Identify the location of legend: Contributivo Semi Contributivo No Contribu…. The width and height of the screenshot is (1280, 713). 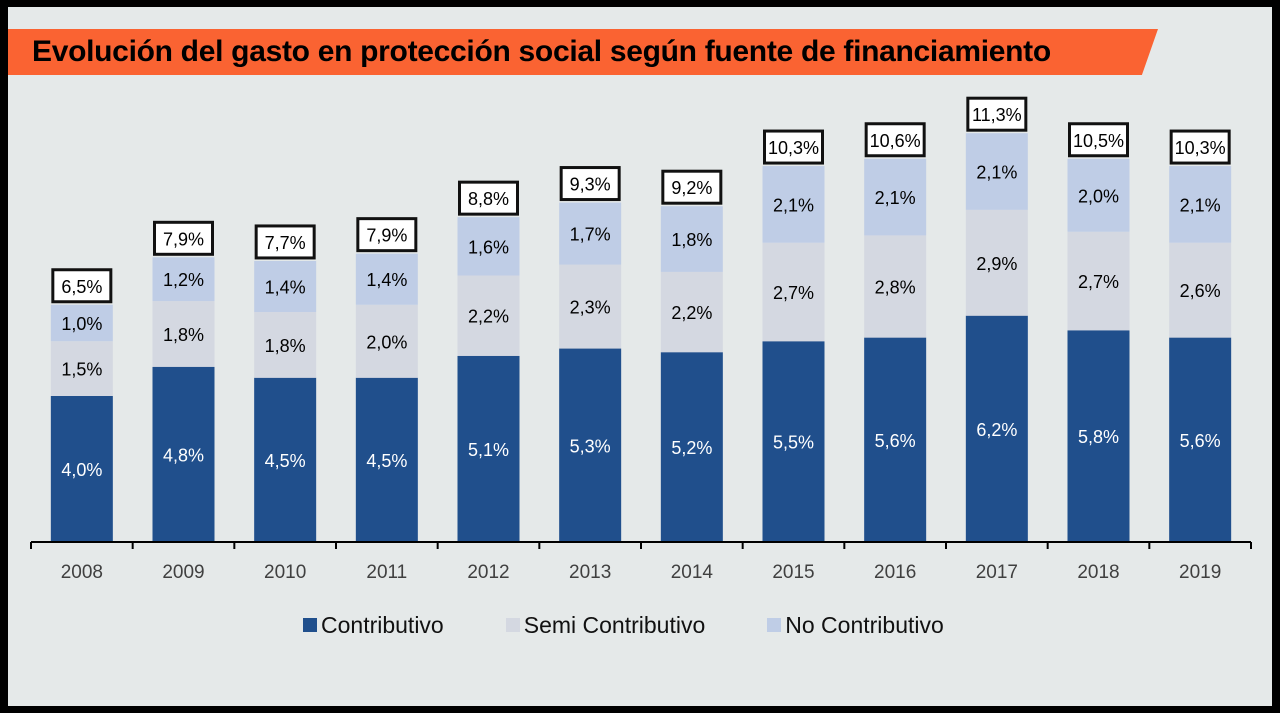
(654, 625).